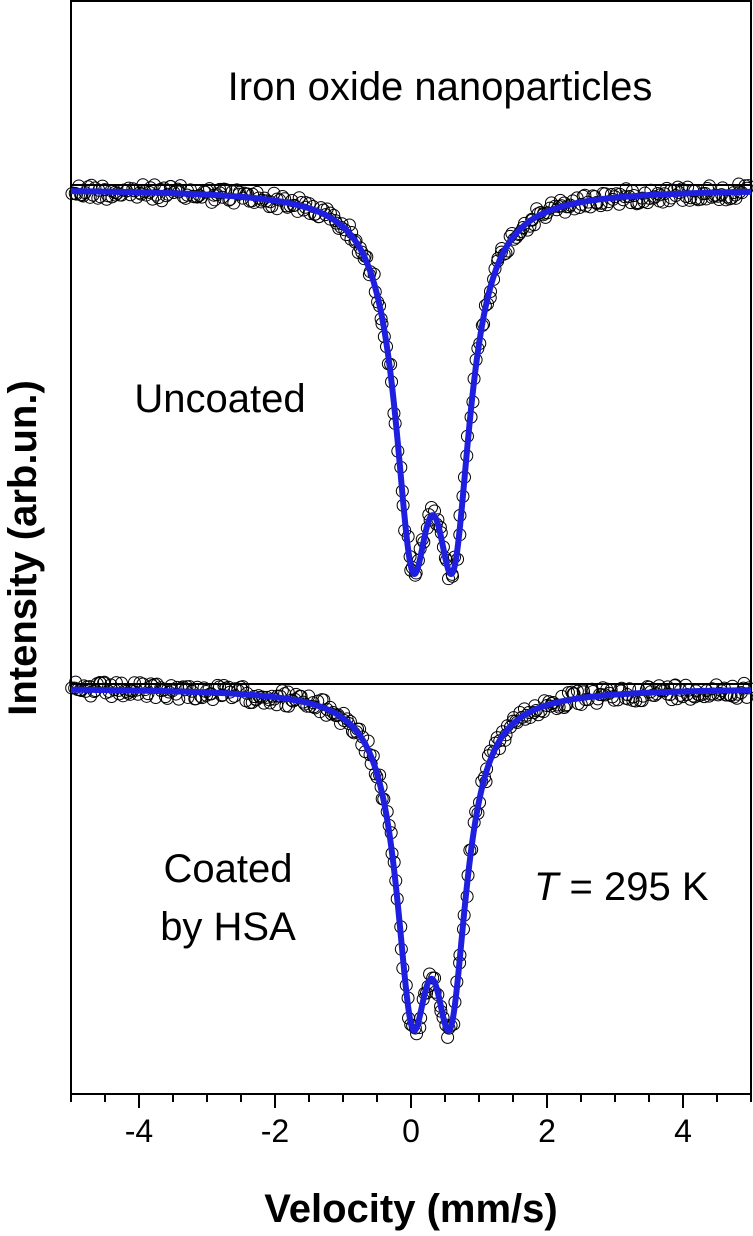 This screenshot has width=753, height=1236. What do you see at coordinates (633, 887) in the screenshot?
I see `temperature-value: = 295 K` at bounding box center [633, 887].